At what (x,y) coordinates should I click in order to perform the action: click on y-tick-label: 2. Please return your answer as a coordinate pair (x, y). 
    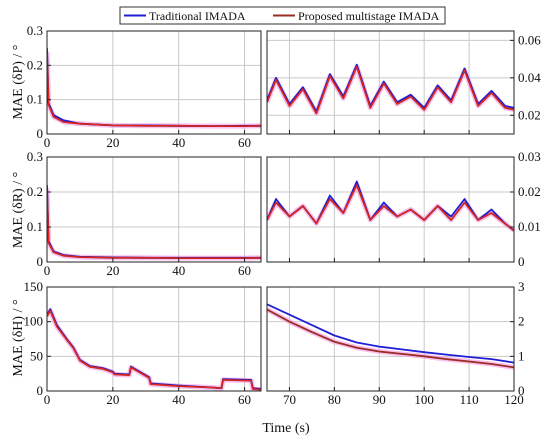
    Looking at the image, I should click on (521, 321).